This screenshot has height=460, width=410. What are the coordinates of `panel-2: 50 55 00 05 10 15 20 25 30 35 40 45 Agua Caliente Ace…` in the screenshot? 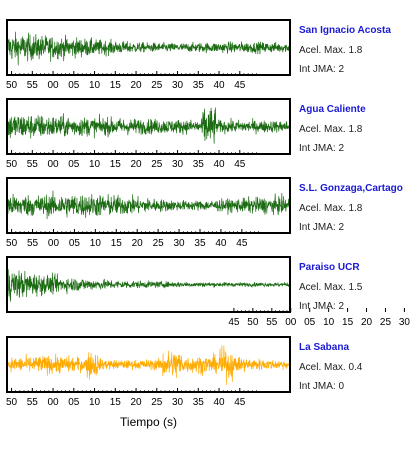 It's located at (186, 134).